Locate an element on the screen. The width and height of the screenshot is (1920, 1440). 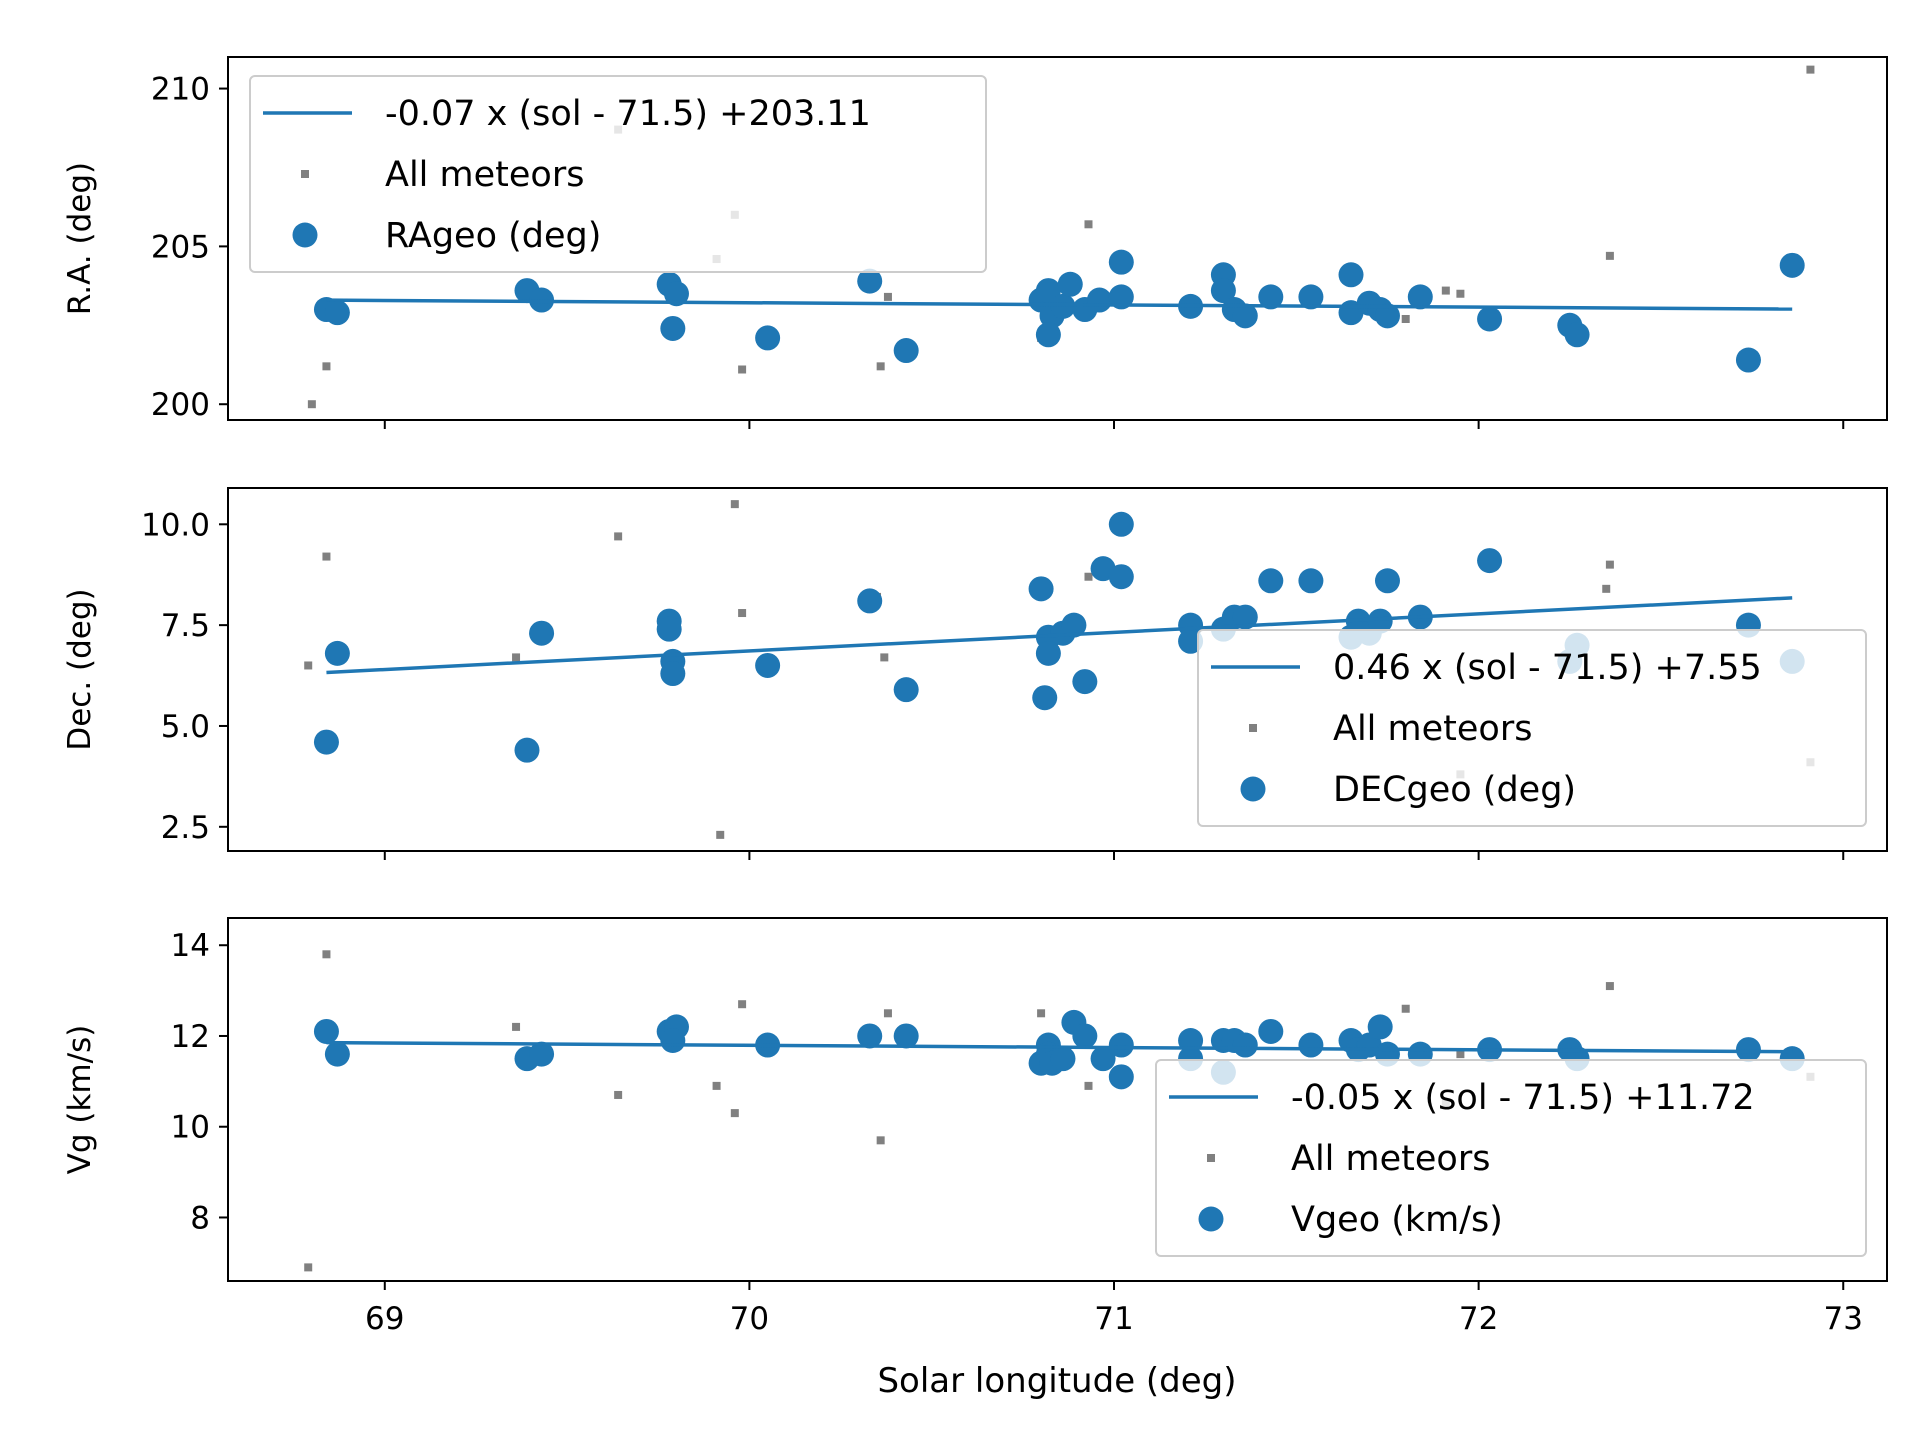
legend-all-swatch is located at coordinates (1253, 728).